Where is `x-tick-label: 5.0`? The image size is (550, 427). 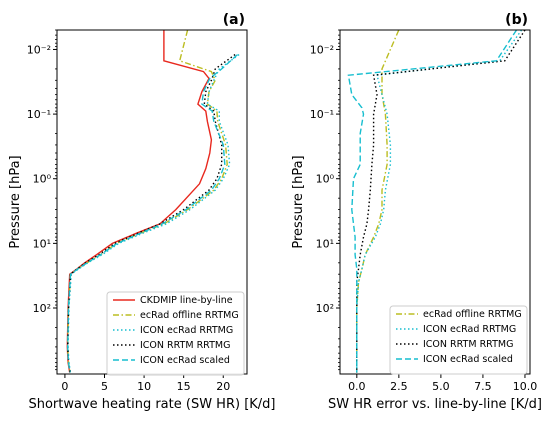 x-tick-label: 5.0 is located at coordinates (441, 386).